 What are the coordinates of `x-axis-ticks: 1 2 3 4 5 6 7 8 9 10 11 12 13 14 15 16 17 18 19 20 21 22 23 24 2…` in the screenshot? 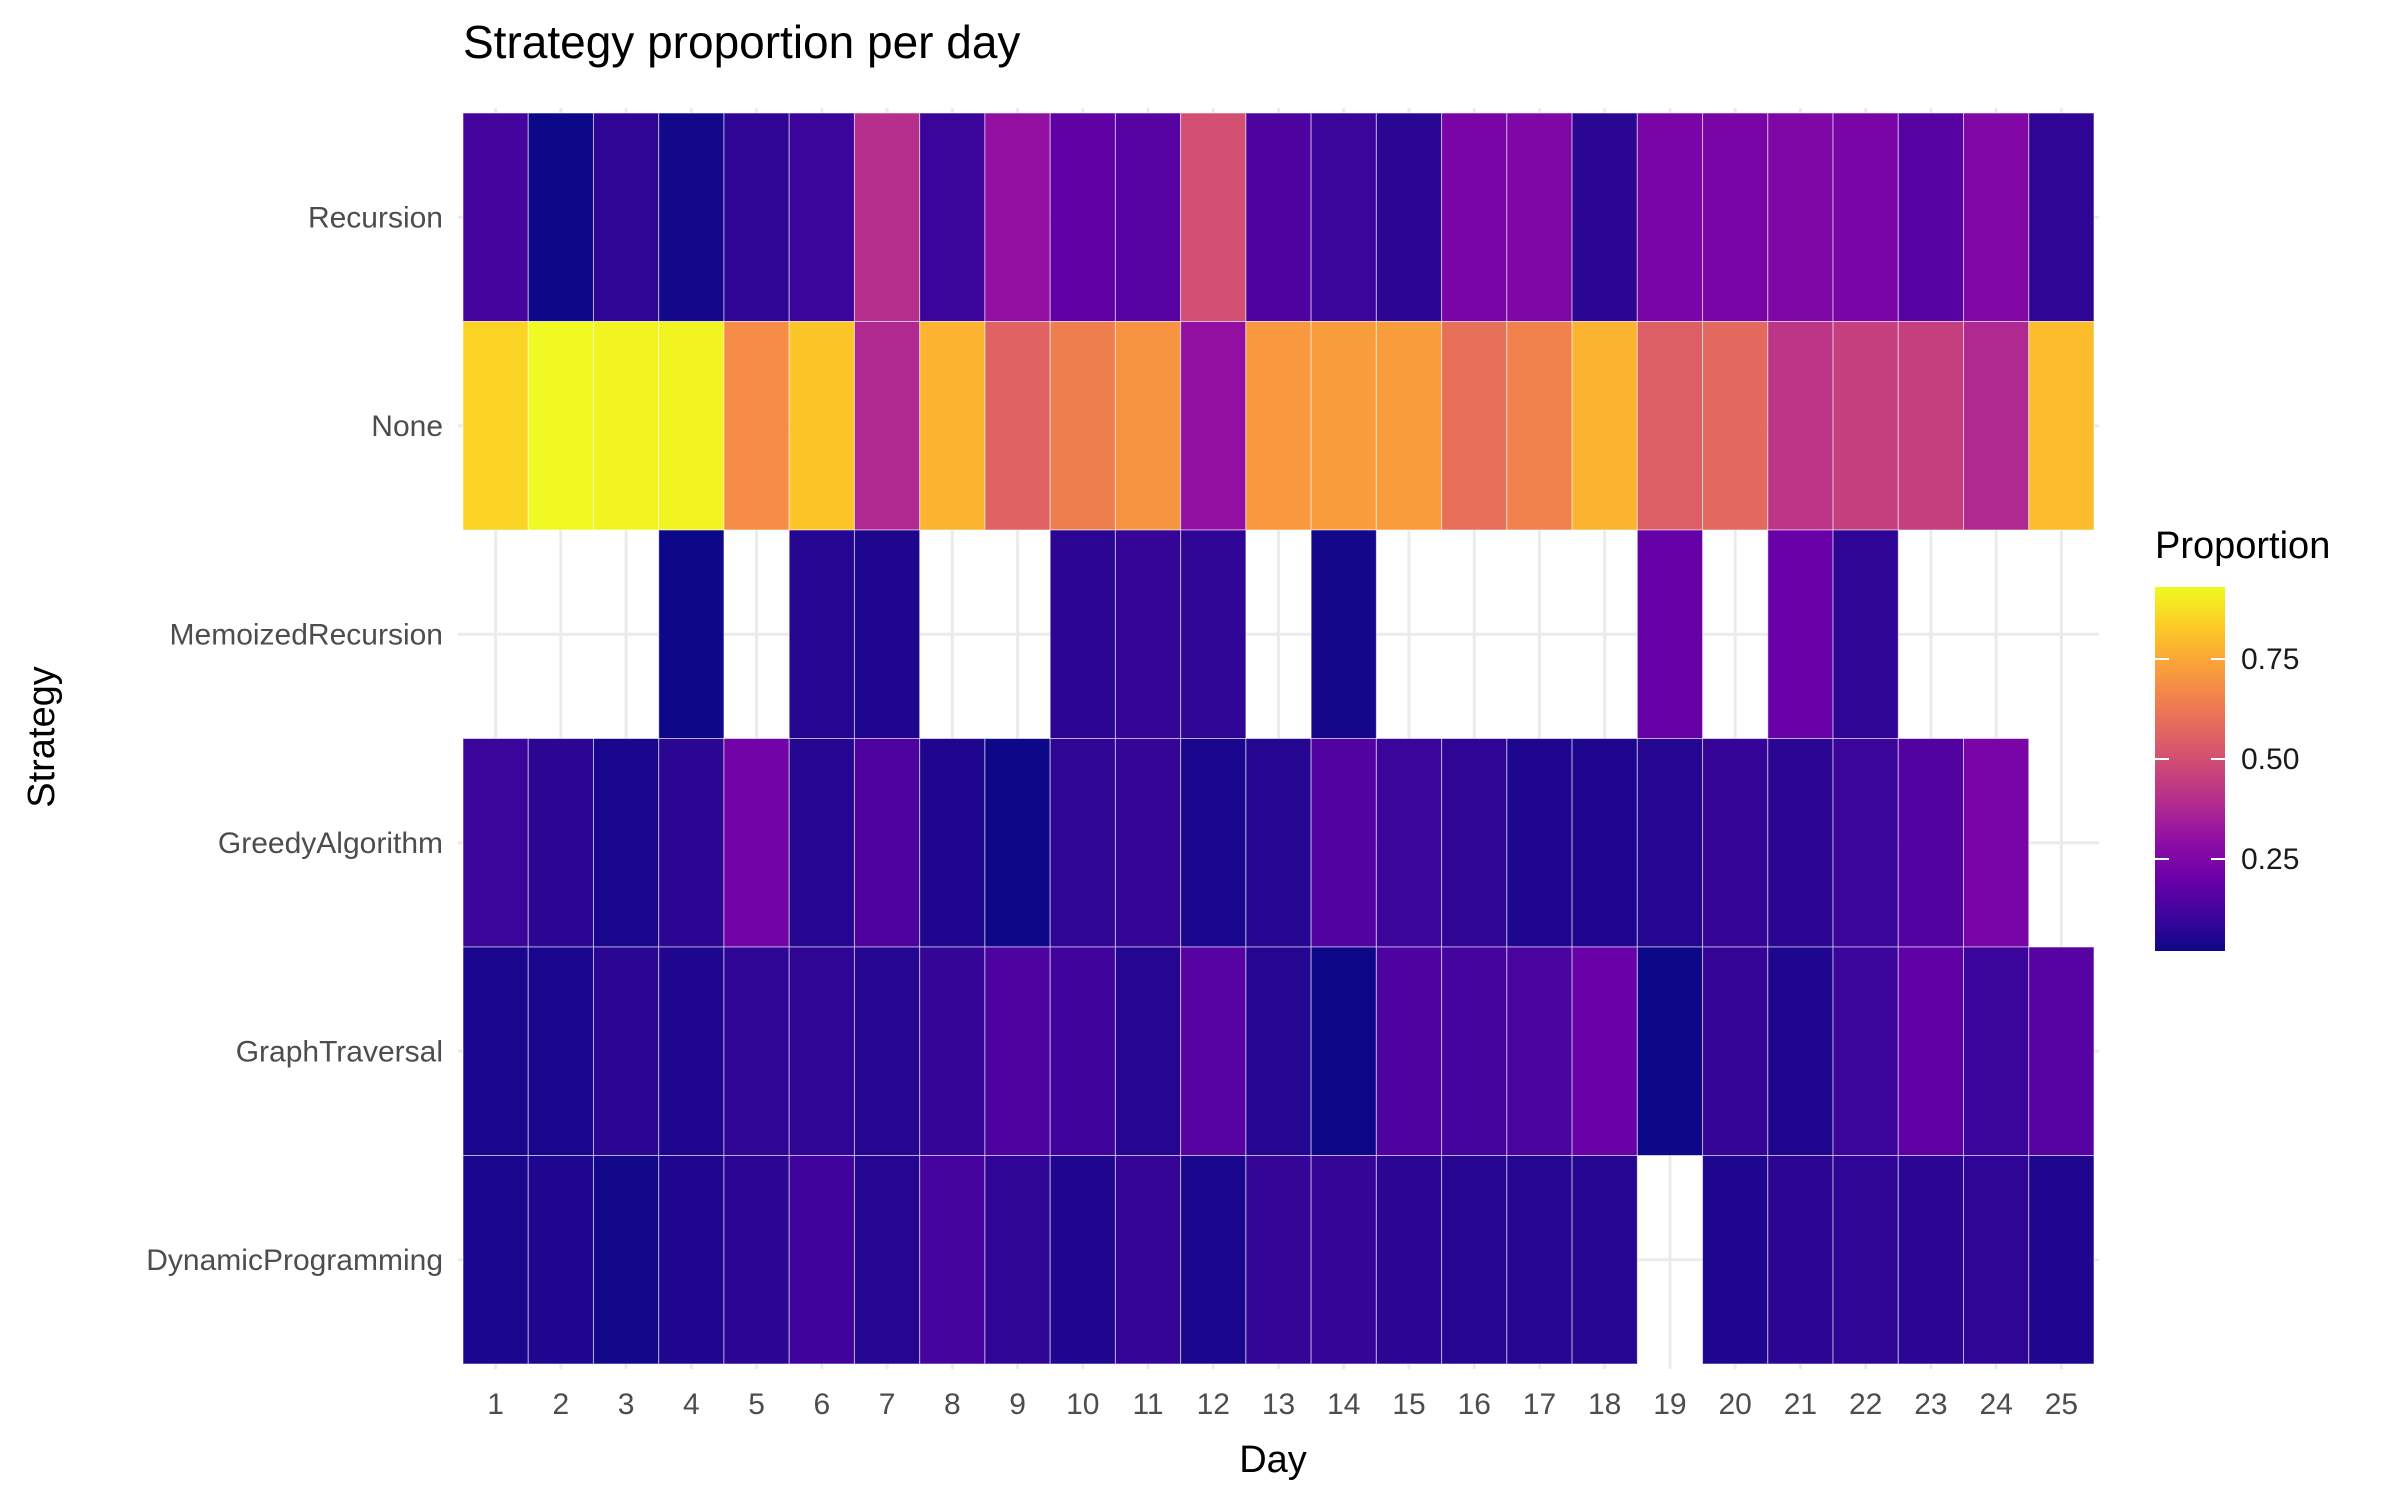 It's located at (1282, 1404).